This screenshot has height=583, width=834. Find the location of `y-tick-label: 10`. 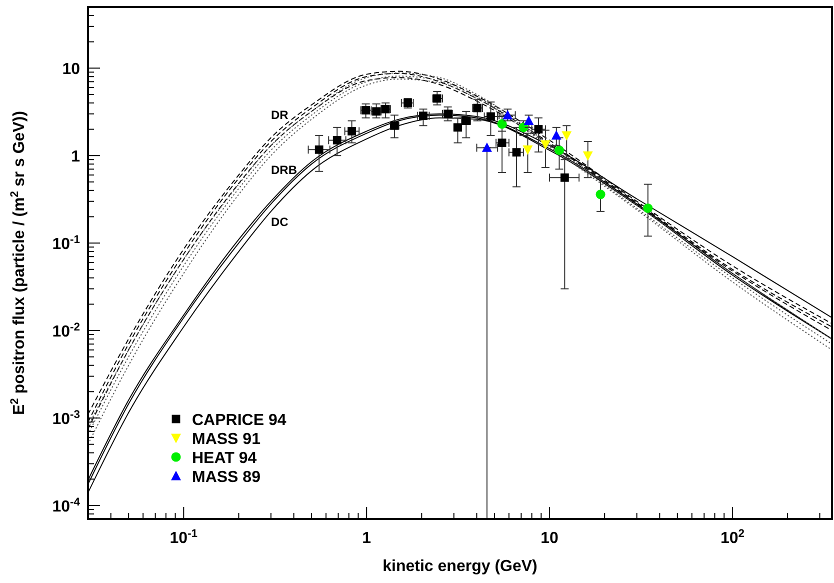

y-tick-label: 10 is located at coordinates (71, 69).